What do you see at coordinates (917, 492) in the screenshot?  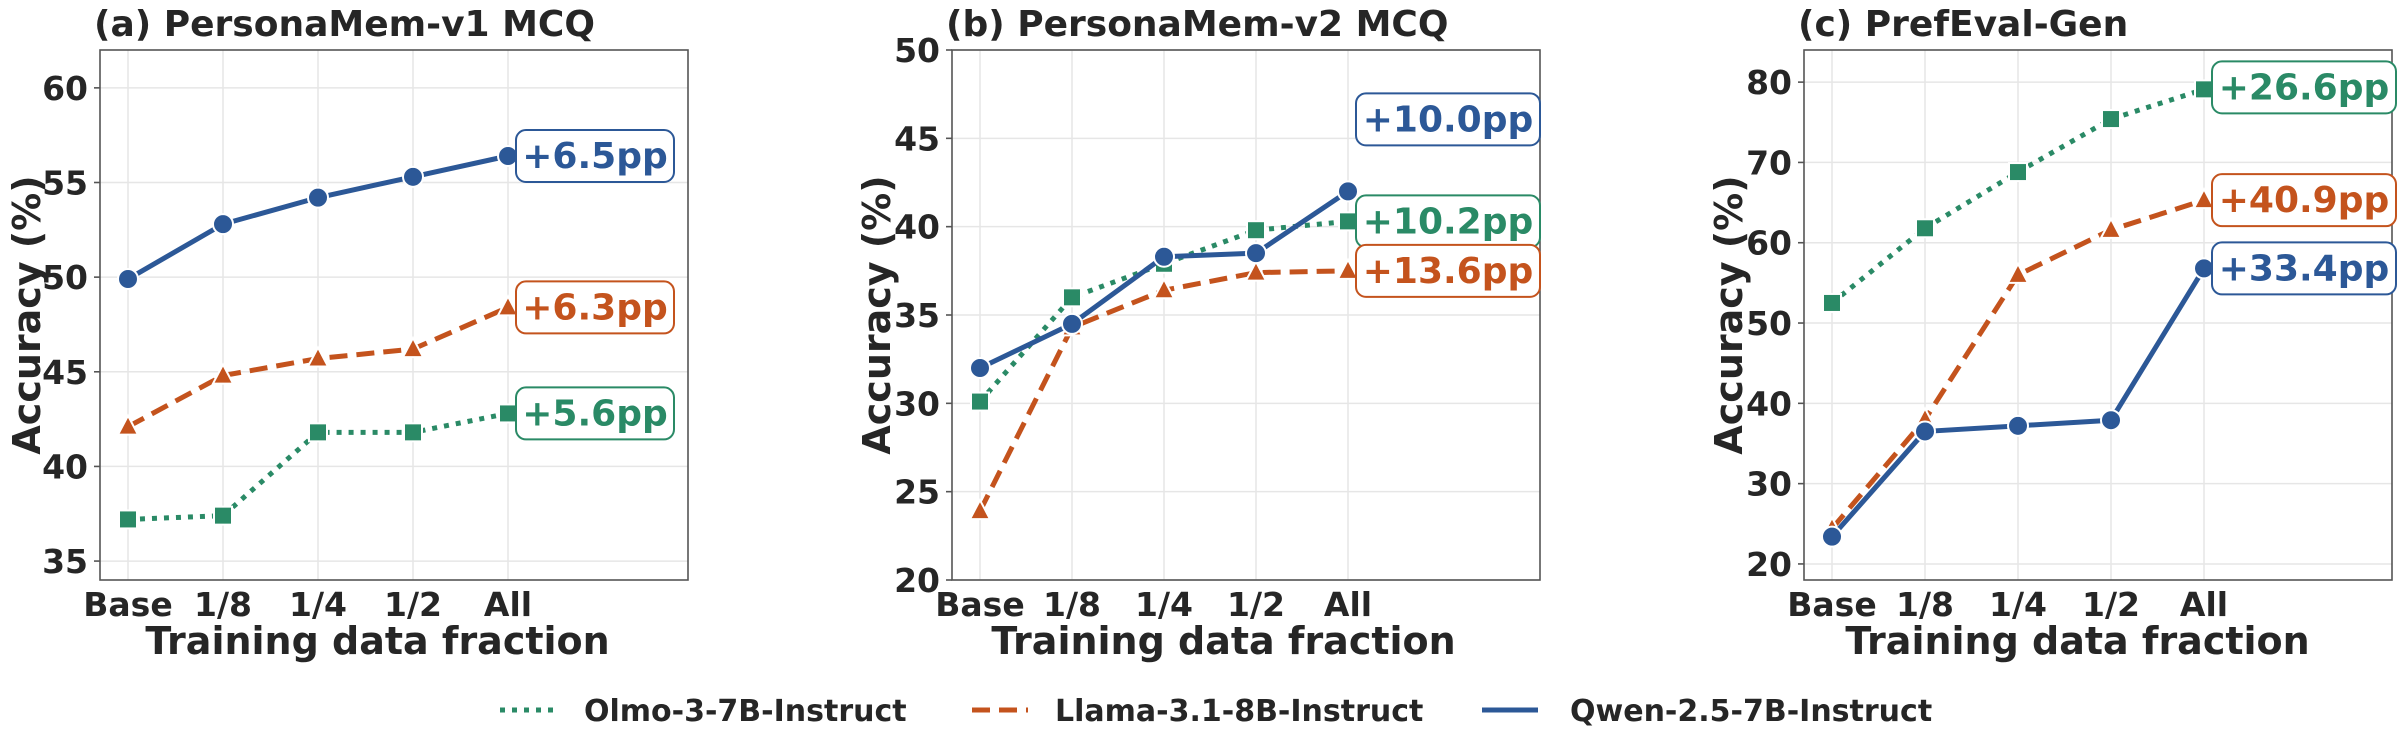 I see `y-tick-label: 25` at bounding box center [917, 492].